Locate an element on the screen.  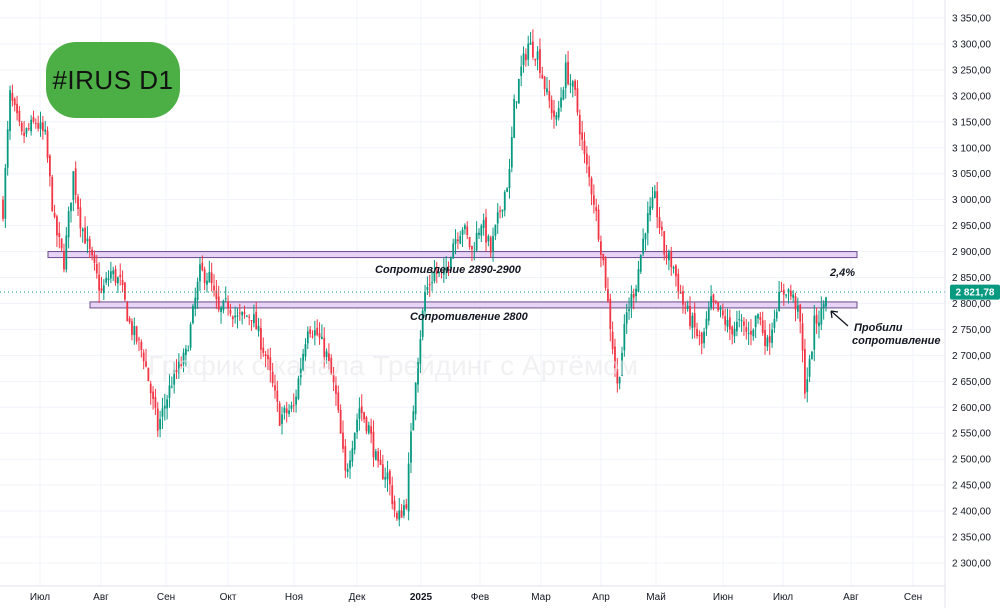
resistance-zone is located at coordinates (473, 305).